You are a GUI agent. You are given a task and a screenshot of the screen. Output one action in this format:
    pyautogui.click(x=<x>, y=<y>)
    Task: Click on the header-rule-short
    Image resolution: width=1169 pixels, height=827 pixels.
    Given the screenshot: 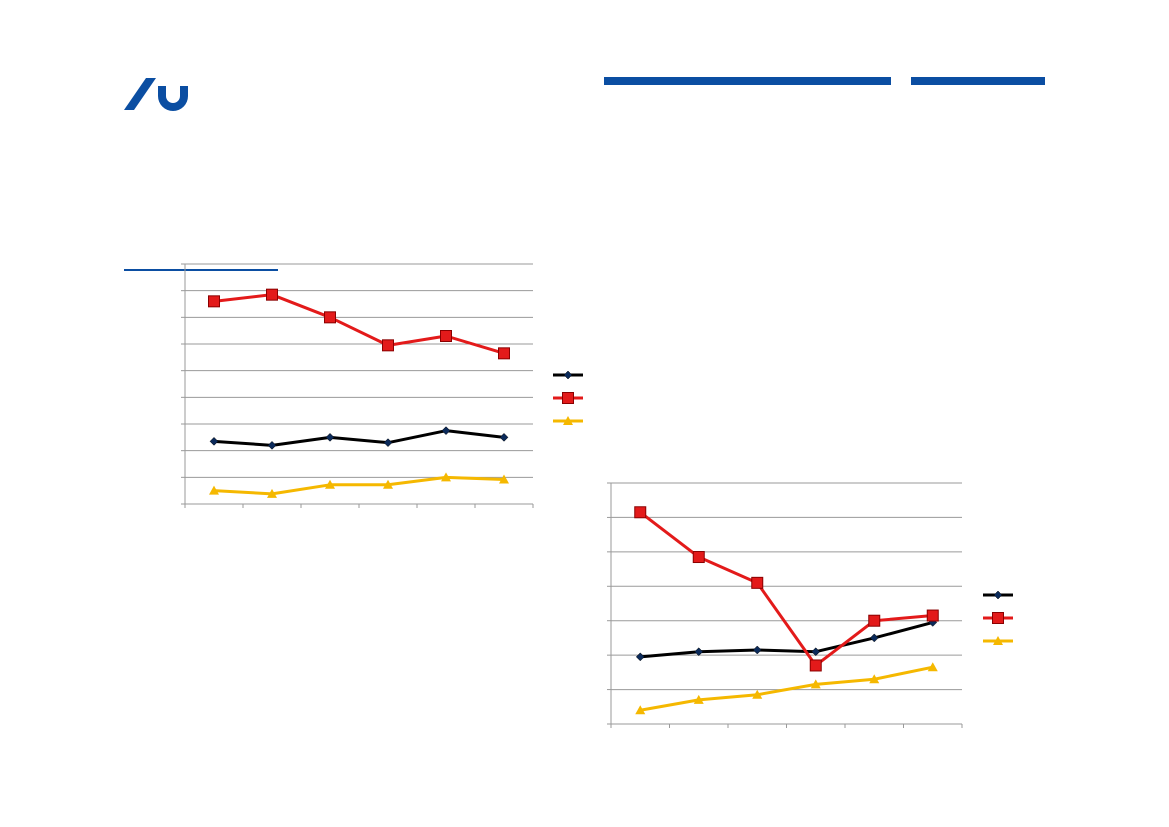 What is the action you would take?
    pyautogui.click(x=978, y=81)
    